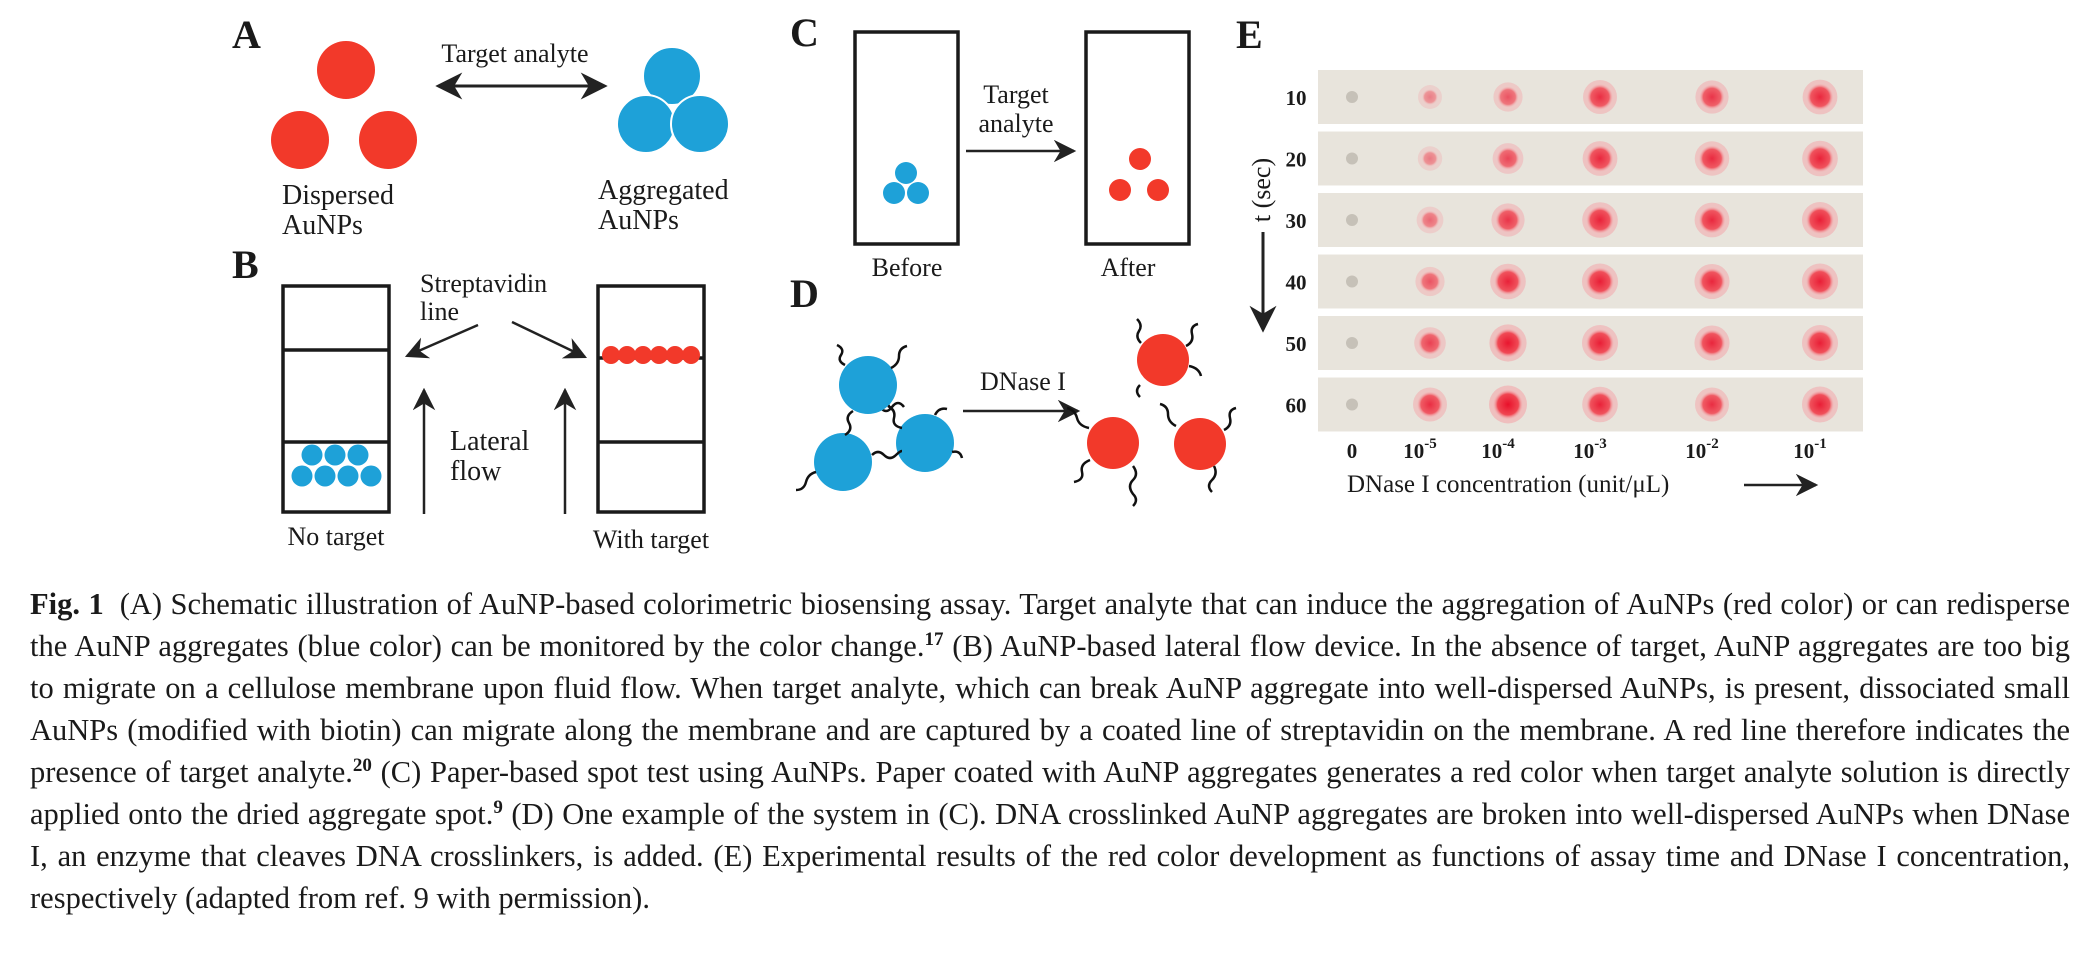 Image resolution: width=2100 pixels, height=975 pixels. What do you see at coordinates (439, 311) in the screenshot?
I see `streptavidin-label-line2: line` at bounding box center [439, 311].